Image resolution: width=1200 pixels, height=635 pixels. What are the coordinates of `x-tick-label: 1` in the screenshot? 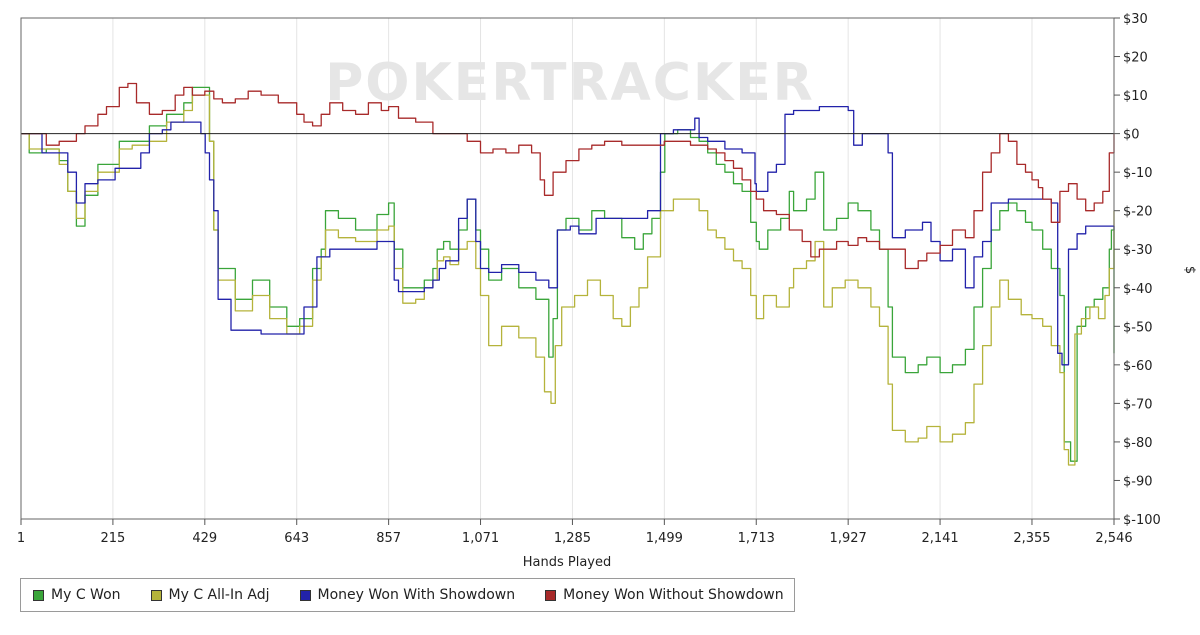 It's located at (21, 538).